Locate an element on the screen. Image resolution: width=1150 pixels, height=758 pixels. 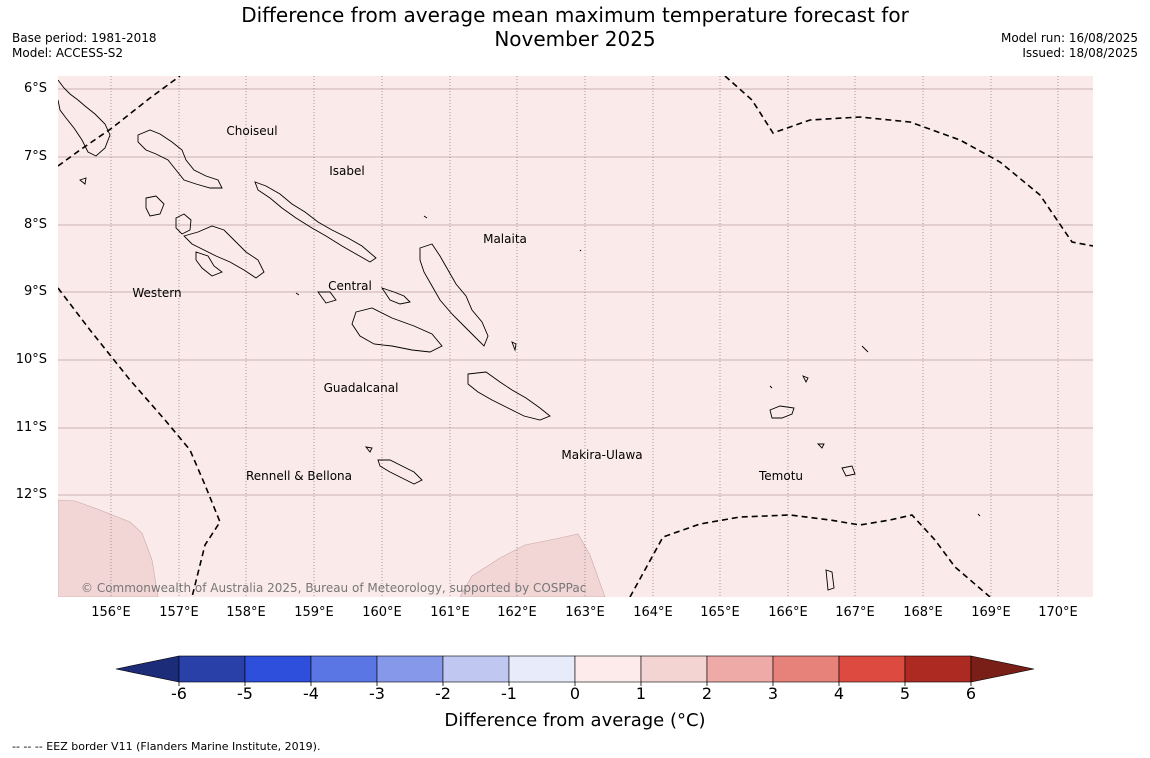
label-isabel: Isabel is located at coordinates (346, 171).